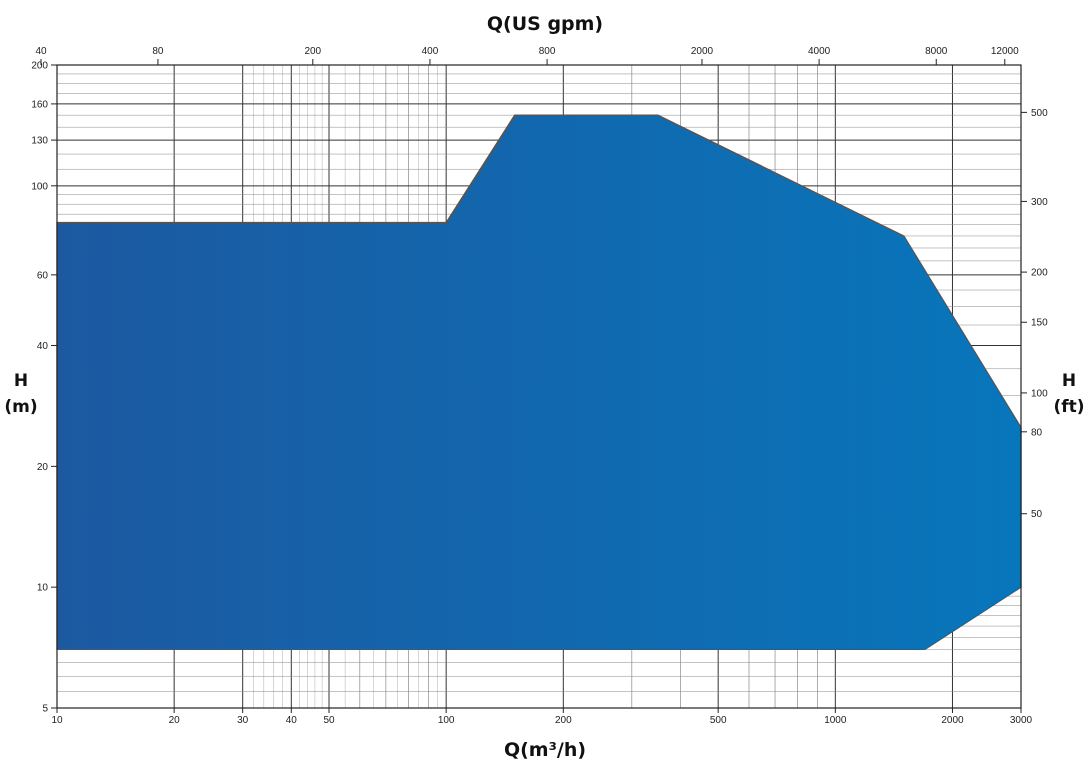  I want to click on bottom-tick-label: 200, so click(563, 720).